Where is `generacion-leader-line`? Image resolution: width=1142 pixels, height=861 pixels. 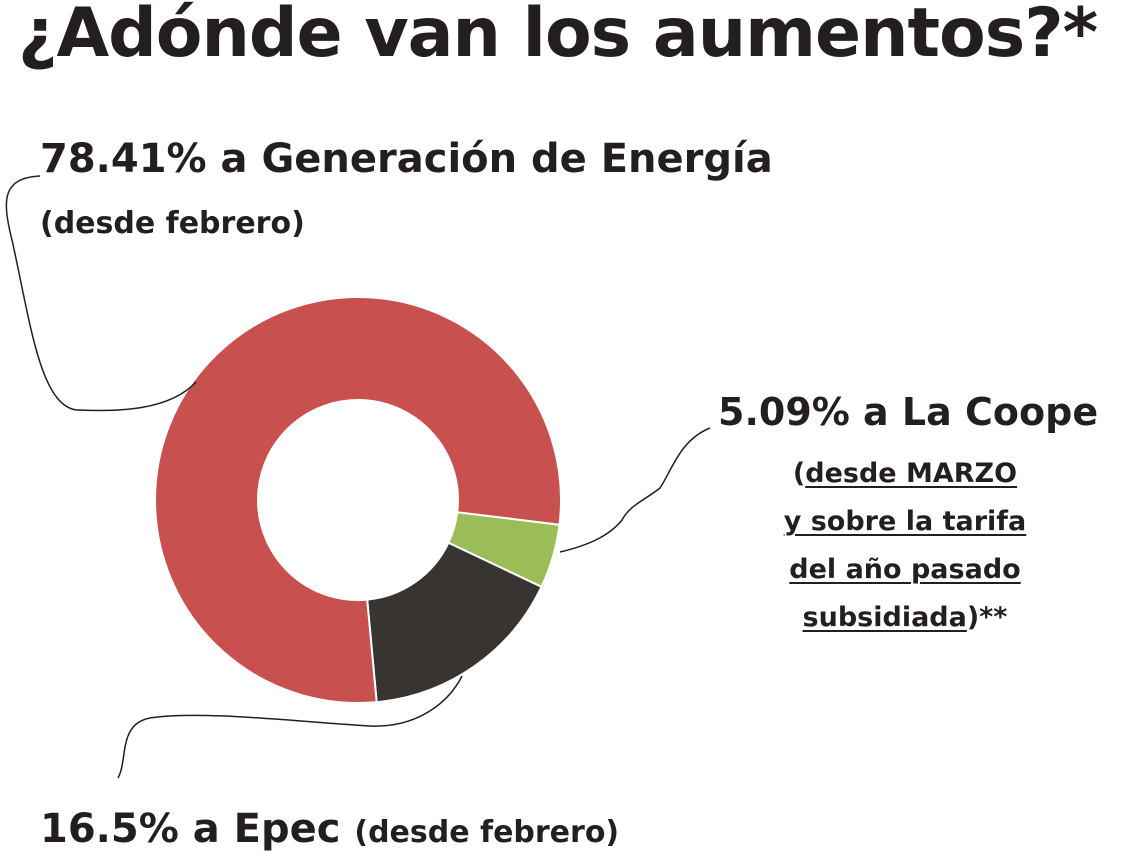 generacion-leader-line is located at coordinates (101, 293).